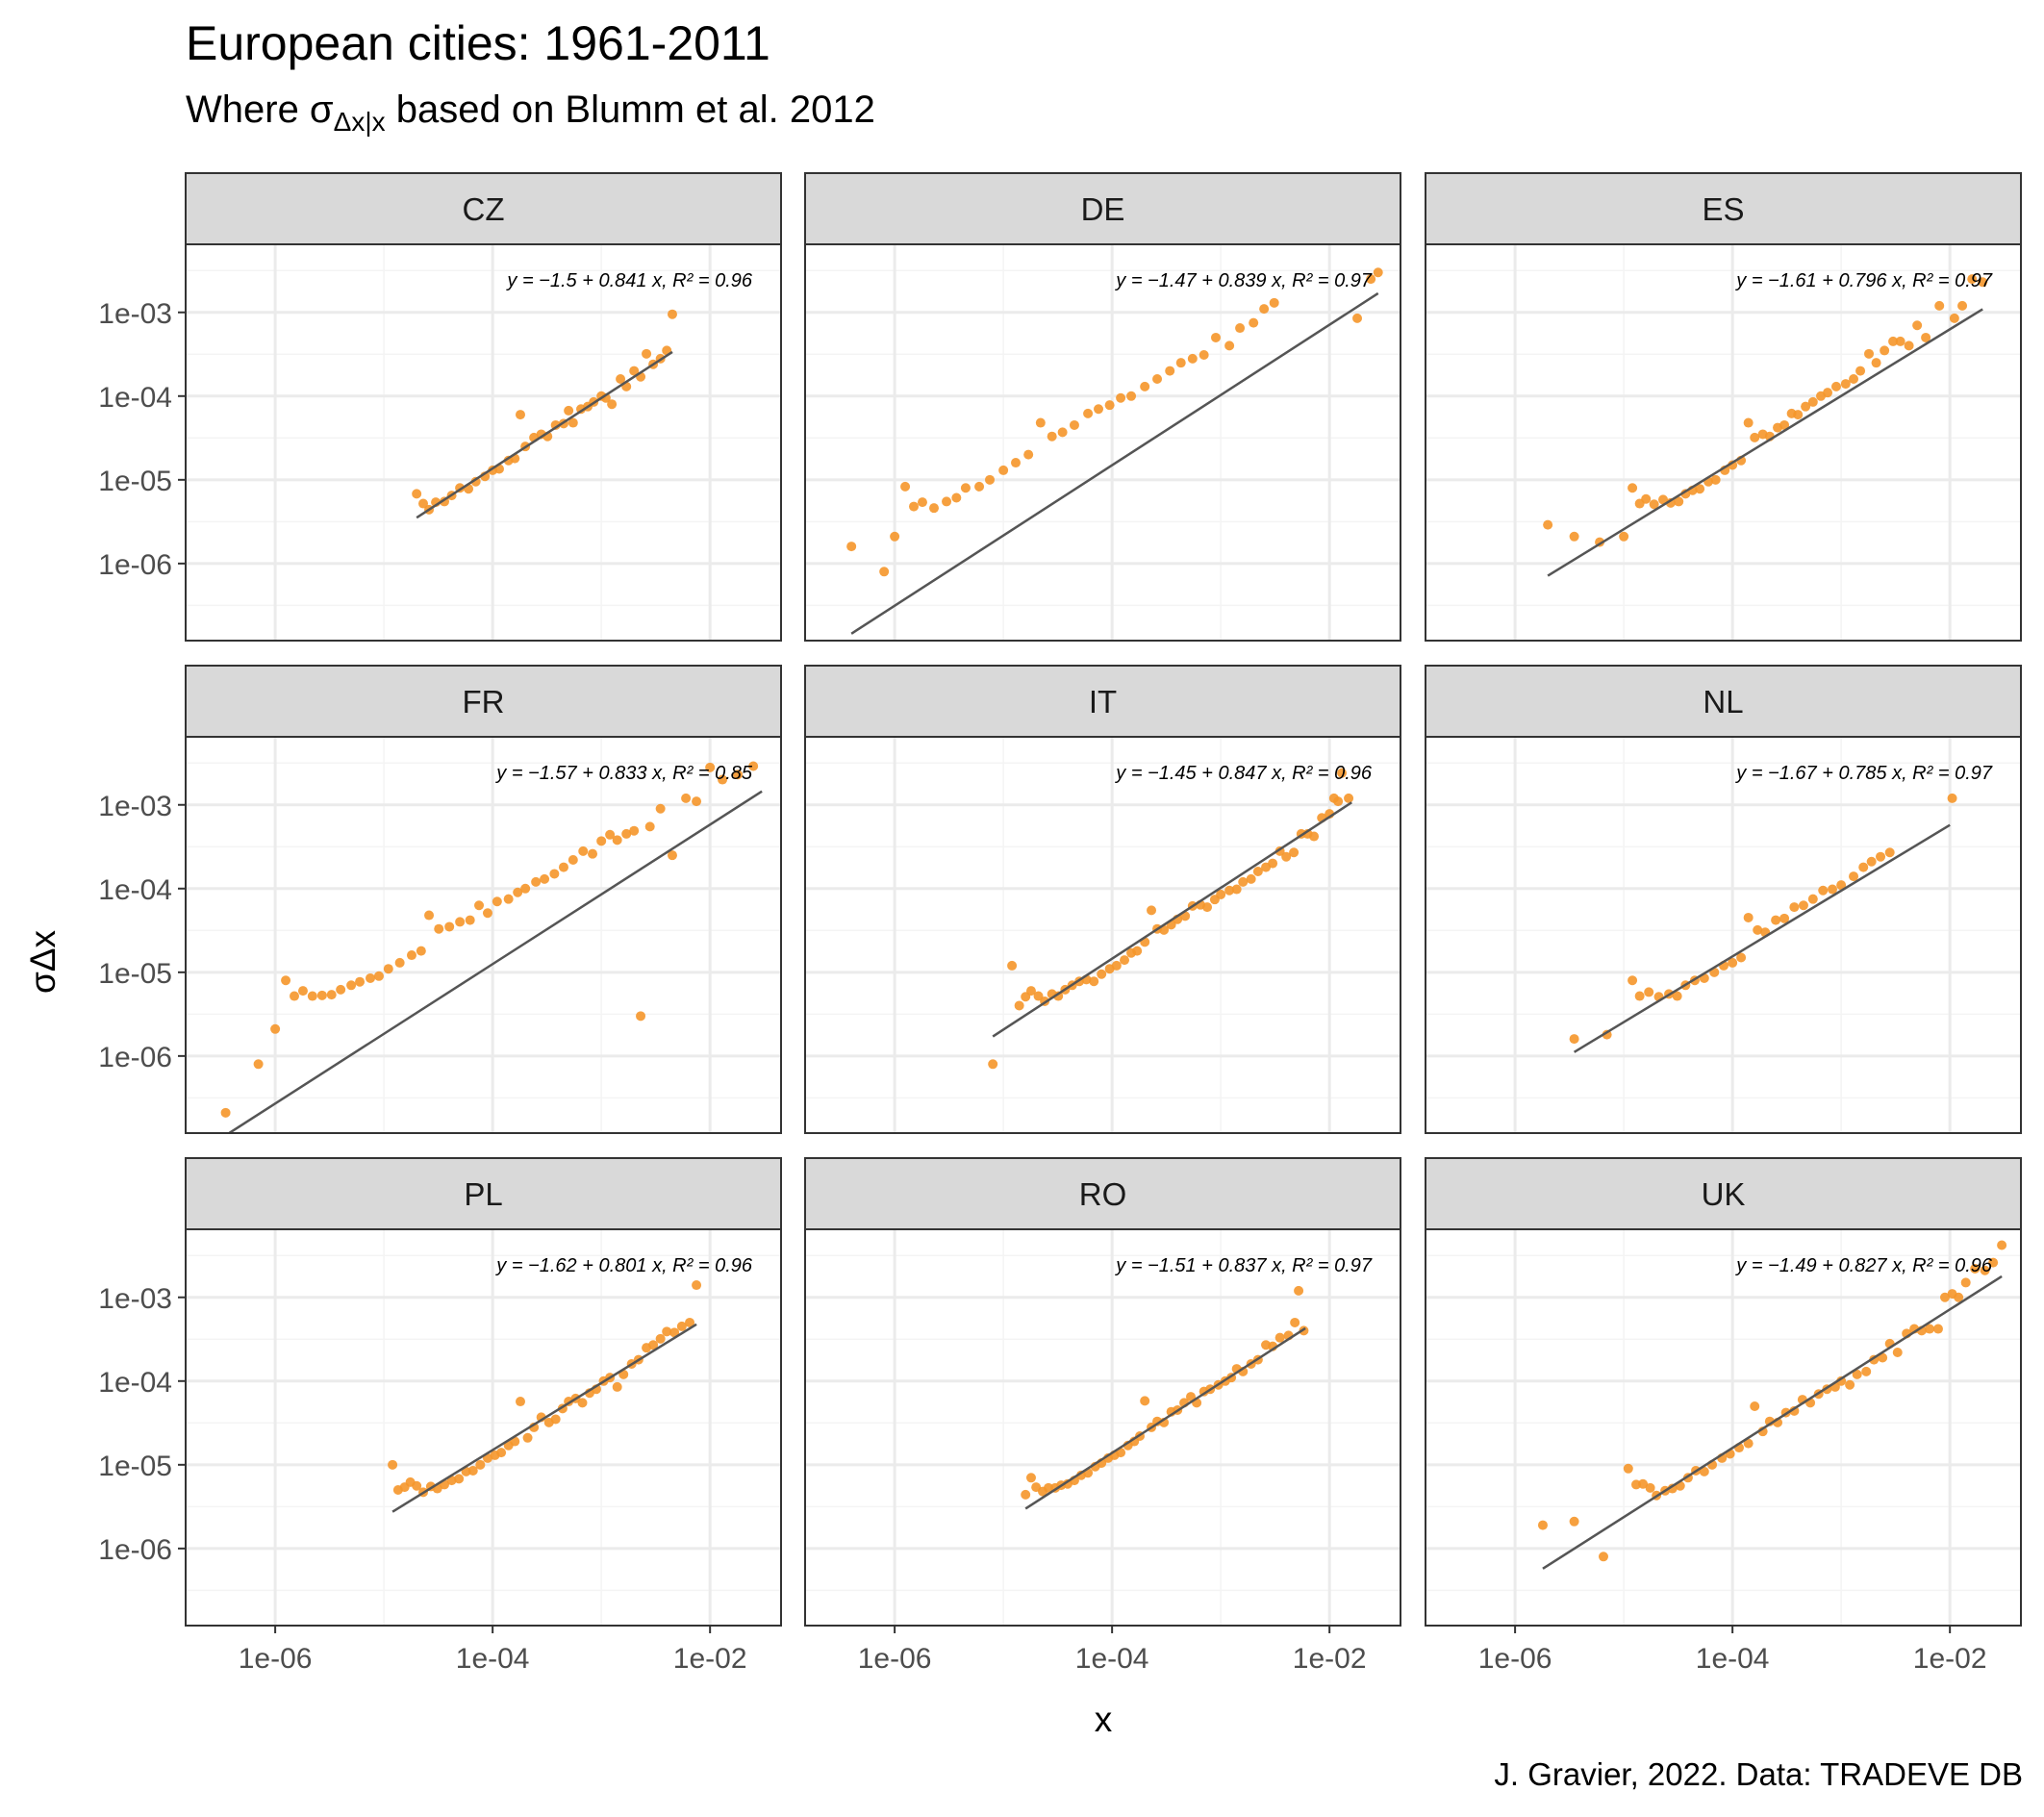 The image size is (2044, 1817). Describe the element at coordinates (630, 110) in the screenshot. I see `subtitle-suffix: based on Blumm et al. 2012` at that location.